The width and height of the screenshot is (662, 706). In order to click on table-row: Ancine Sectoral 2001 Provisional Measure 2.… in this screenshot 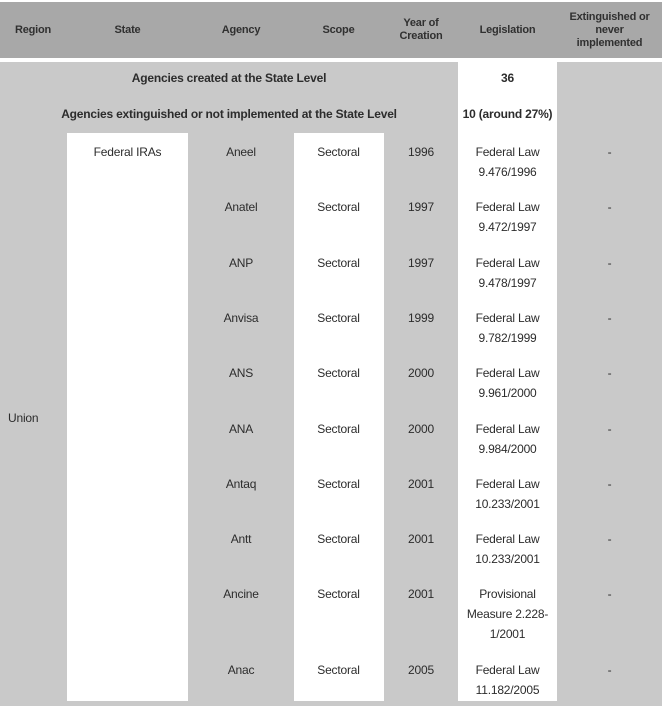, I will do `click(331, 614)`.